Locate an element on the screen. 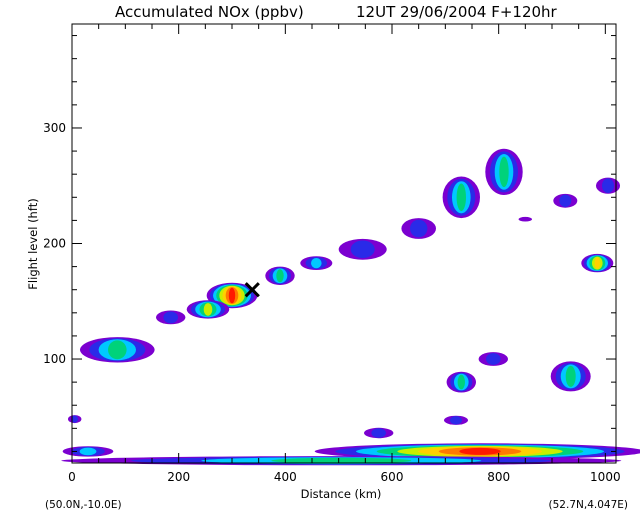 The image size is (640, 512). x-tick-label: 0 is located at coordinates (72, 477).